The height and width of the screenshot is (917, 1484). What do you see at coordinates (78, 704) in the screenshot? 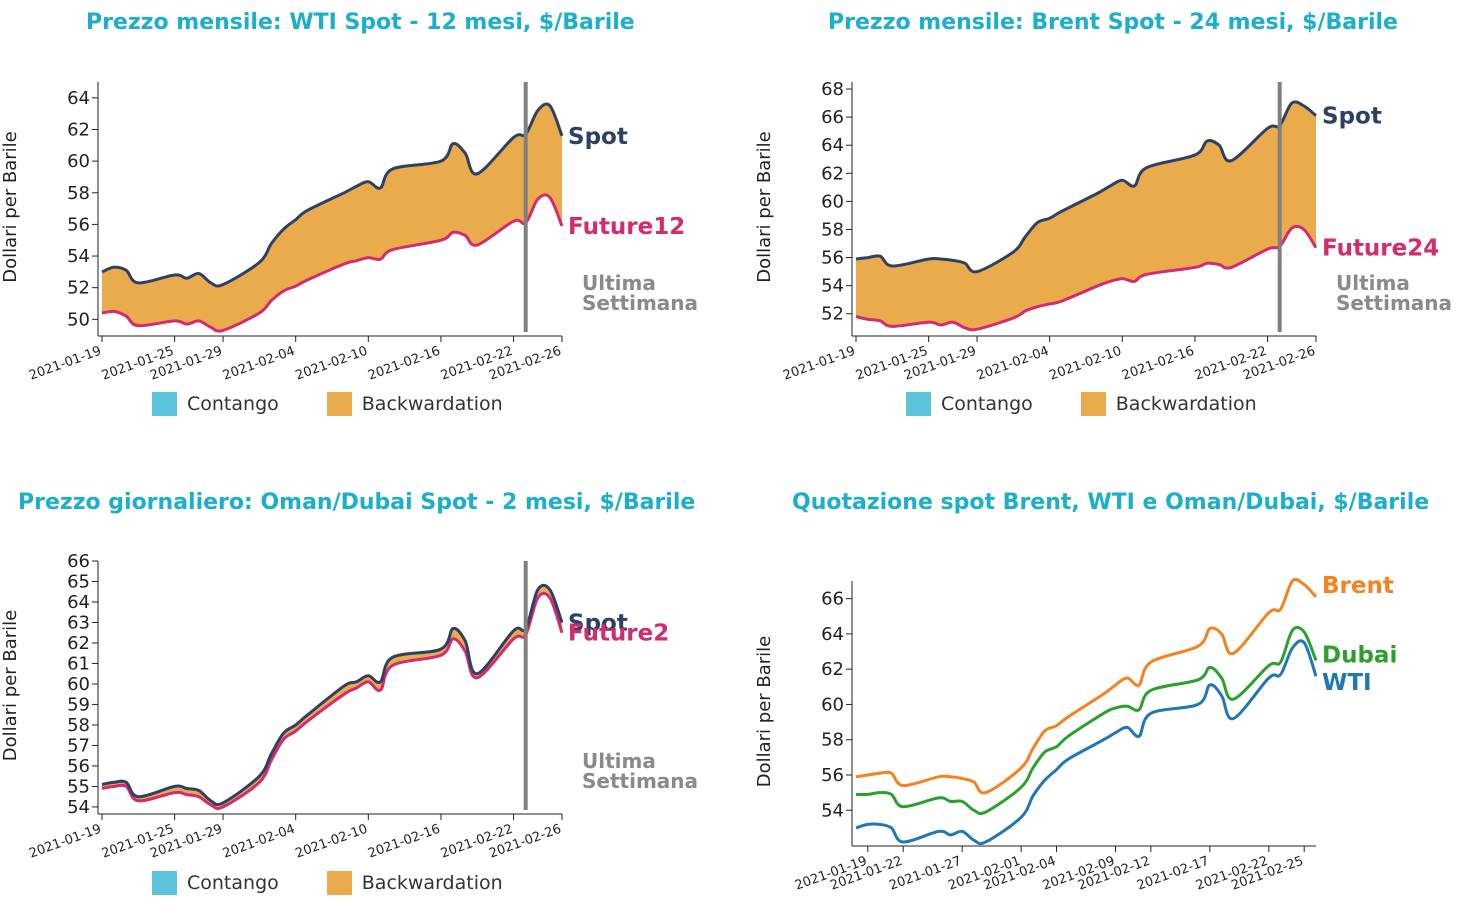
I see `y-tick-label: 59` at bounding box center [78, 704].